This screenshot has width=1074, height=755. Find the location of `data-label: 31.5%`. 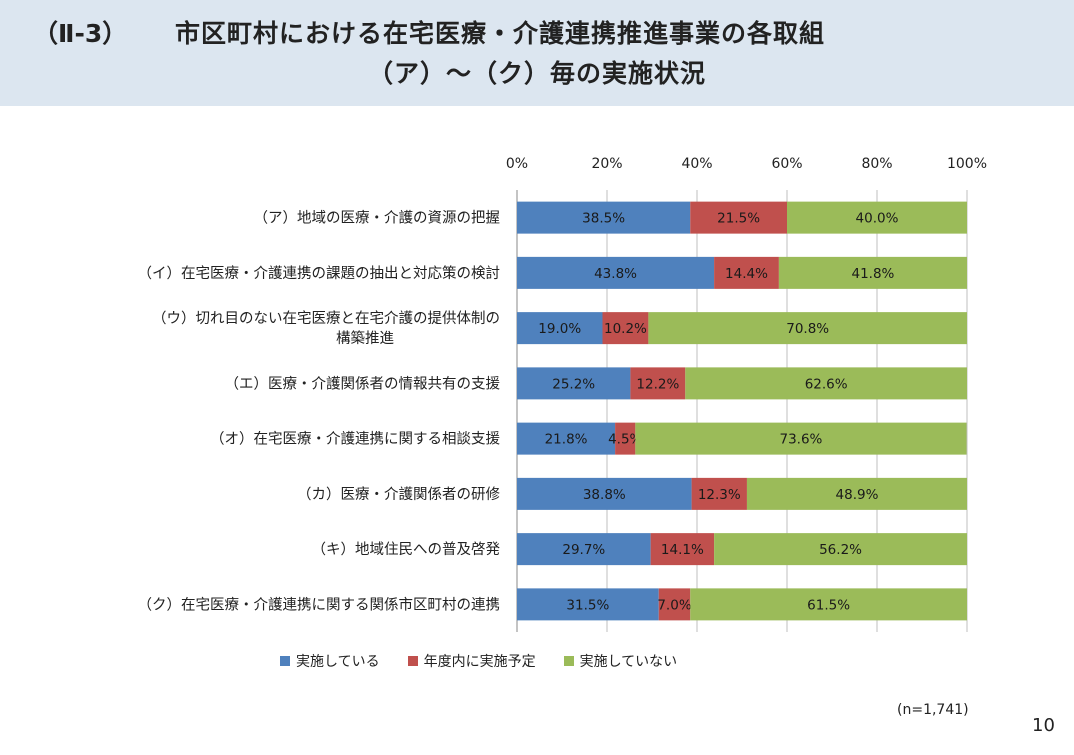

data-label: 31.5% is located at coordinates (587, 605).